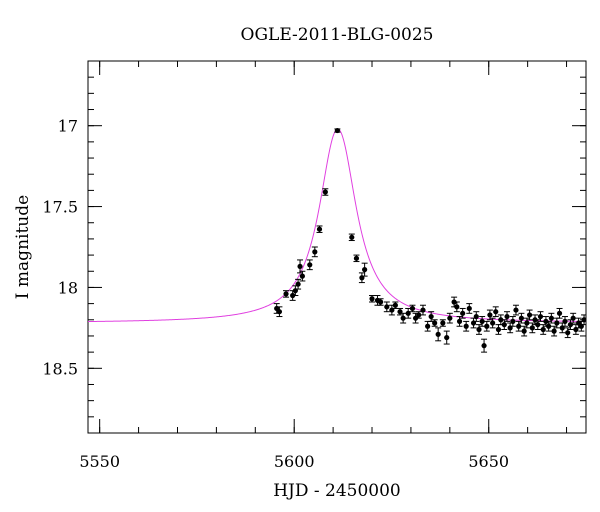 This screenshot has height=512, width=600. Describe the element at coordinates (60, 248) in the screenshot. I see `y-tick-labels: 17 17.5 18 18.5` at that location.